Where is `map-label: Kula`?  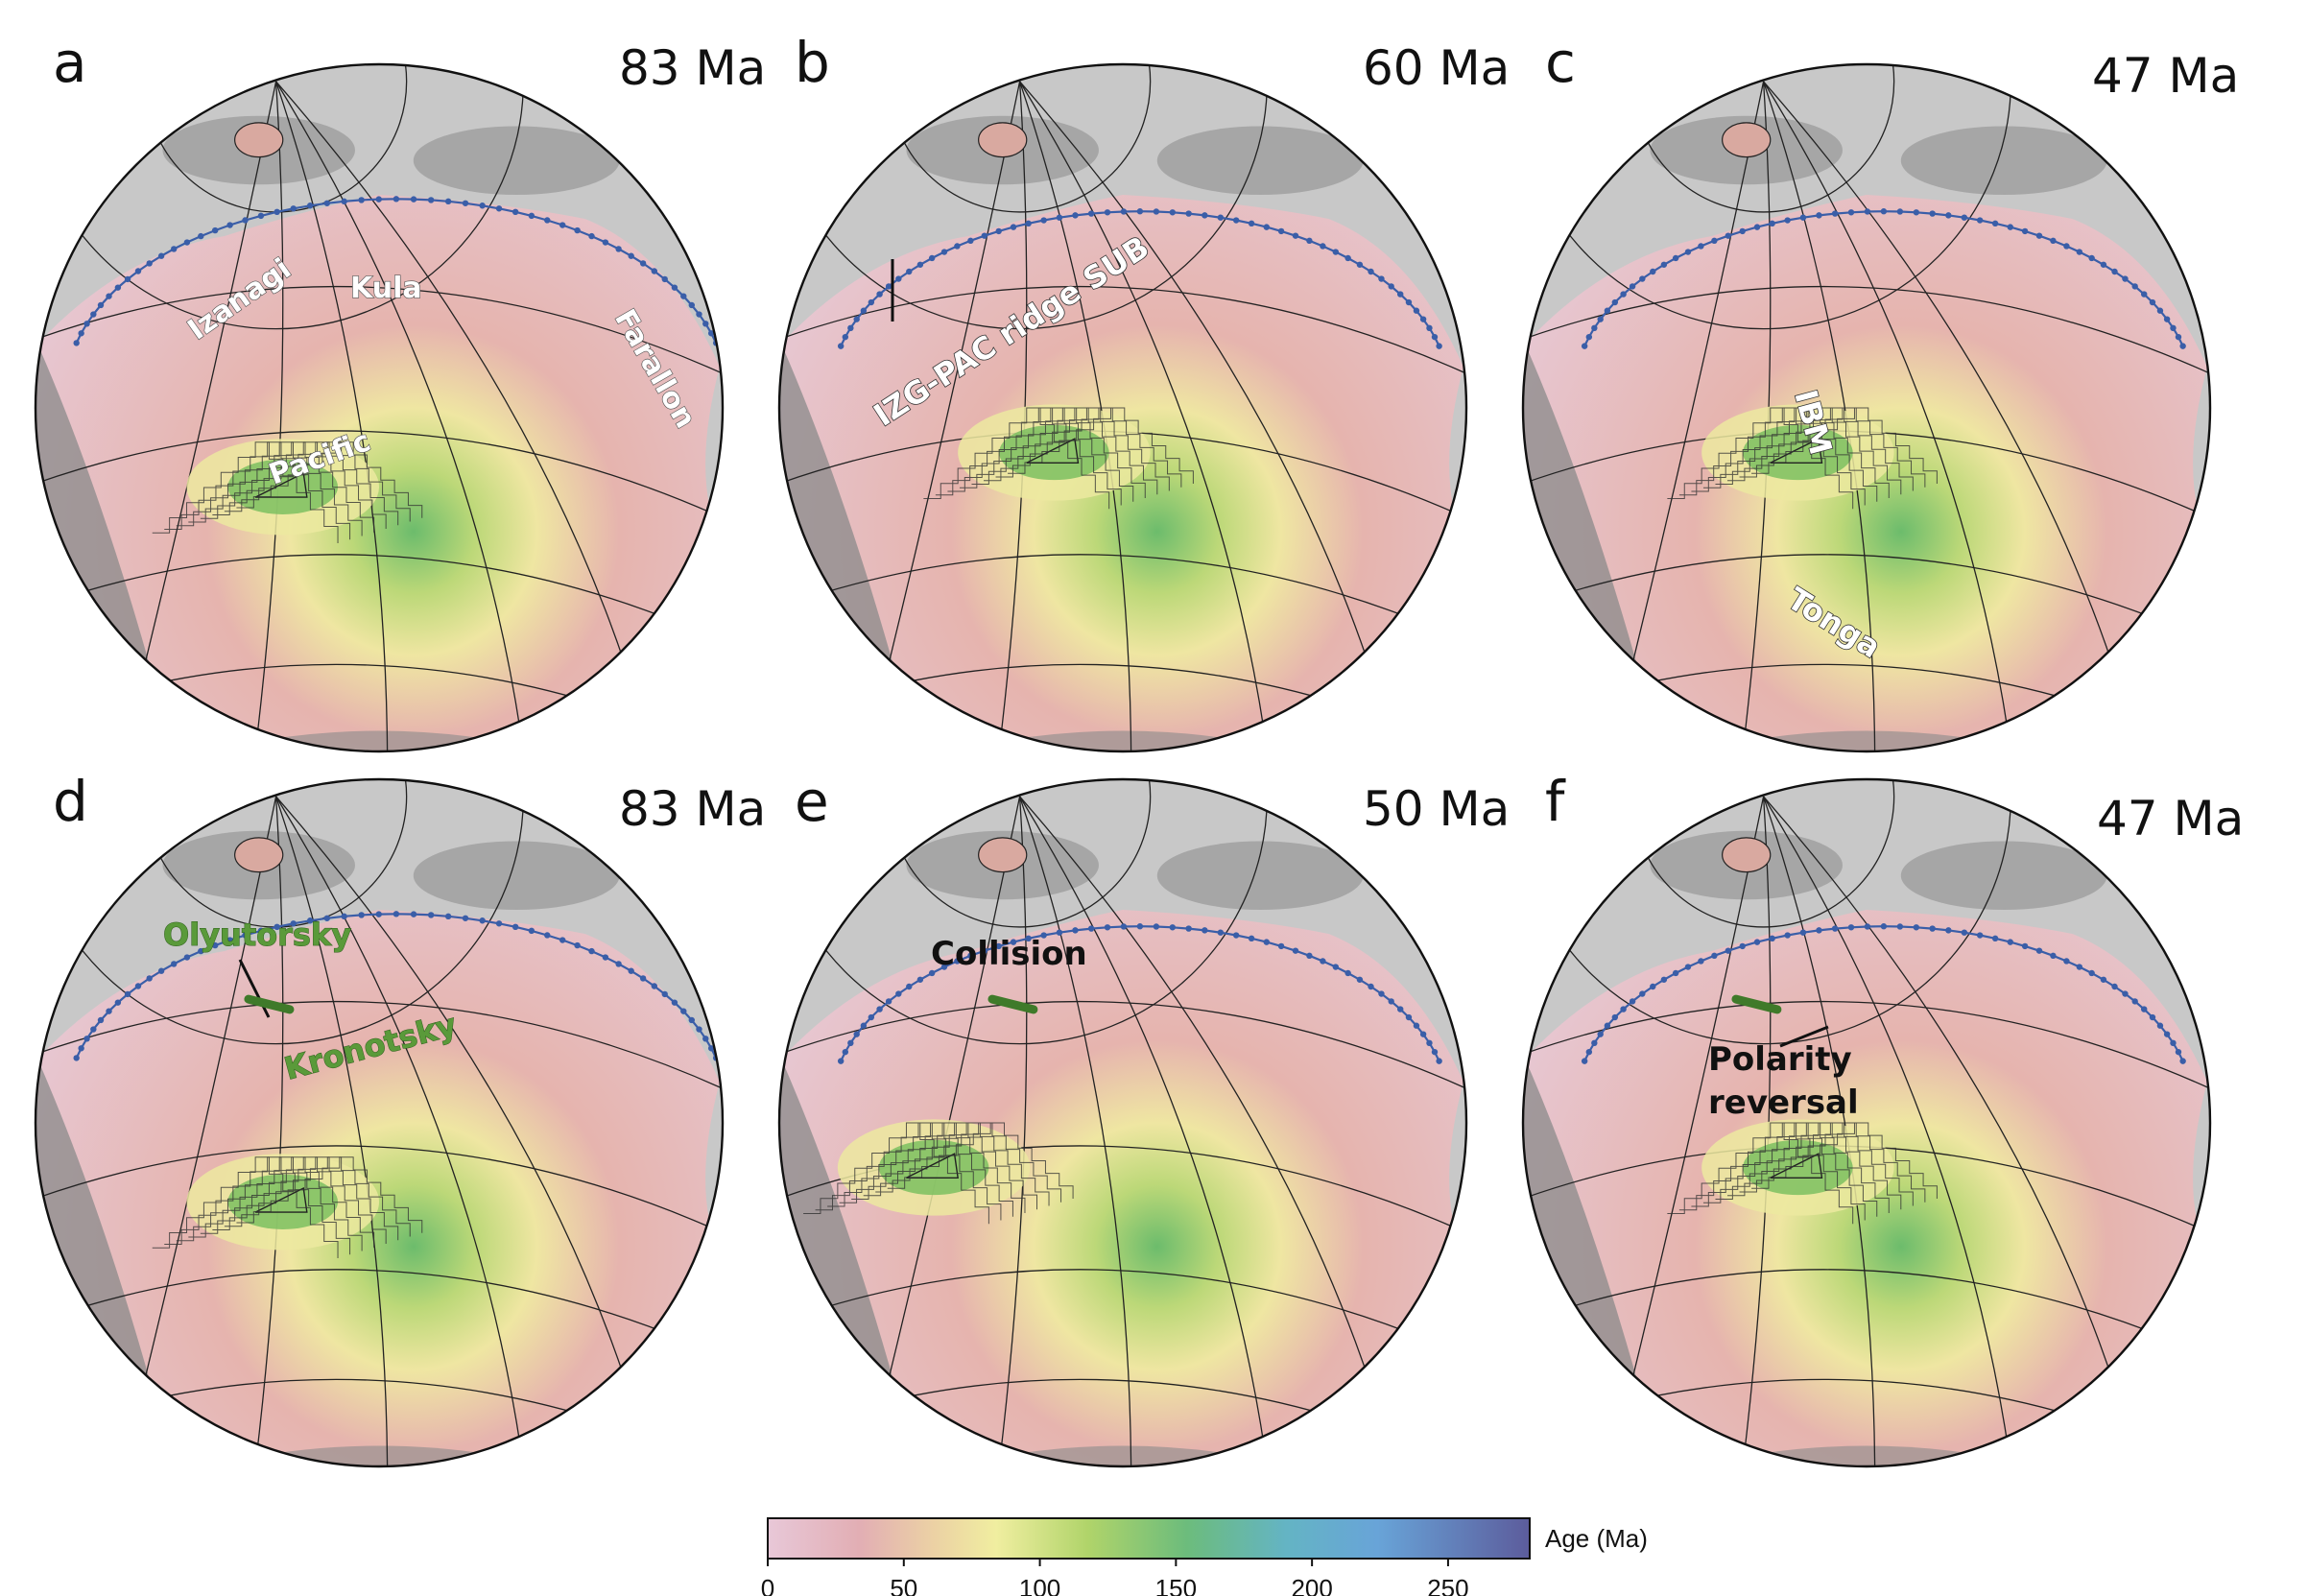 map-label: Kula is located at coordinates (386, 288).